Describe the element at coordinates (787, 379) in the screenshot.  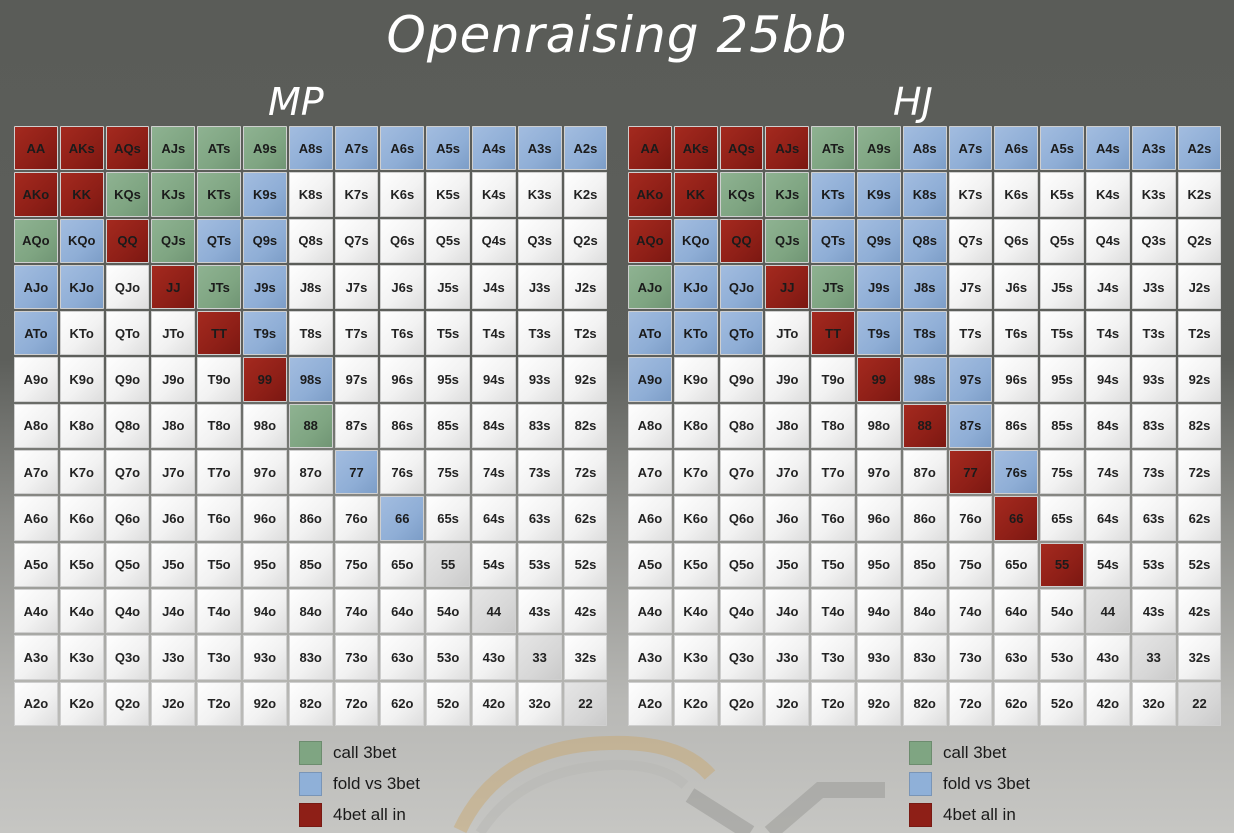
I see `hand-cell-j9o: J9o` at that location.